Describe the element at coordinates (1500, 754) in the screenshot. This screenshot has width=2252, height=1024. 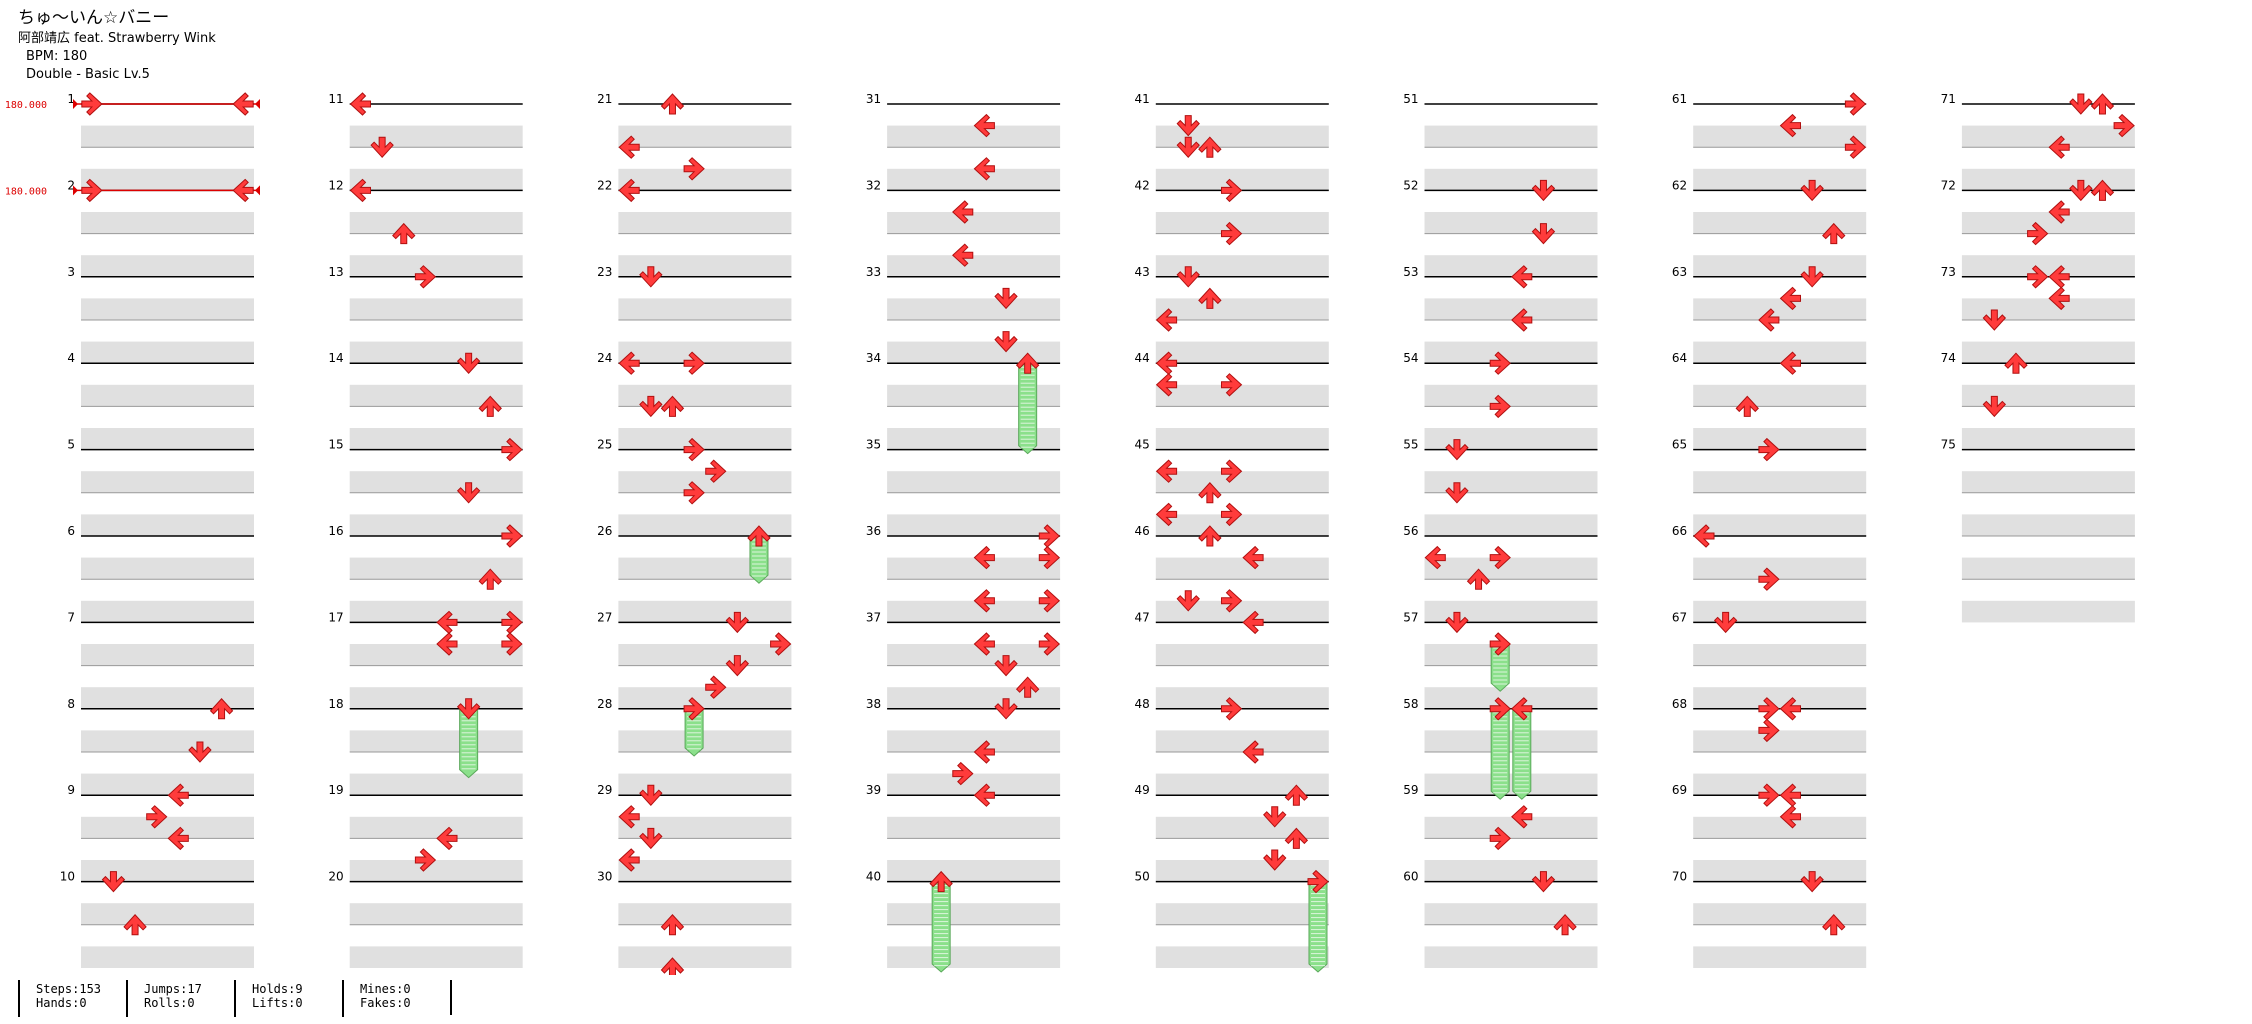
I see `hold-body` at that location.